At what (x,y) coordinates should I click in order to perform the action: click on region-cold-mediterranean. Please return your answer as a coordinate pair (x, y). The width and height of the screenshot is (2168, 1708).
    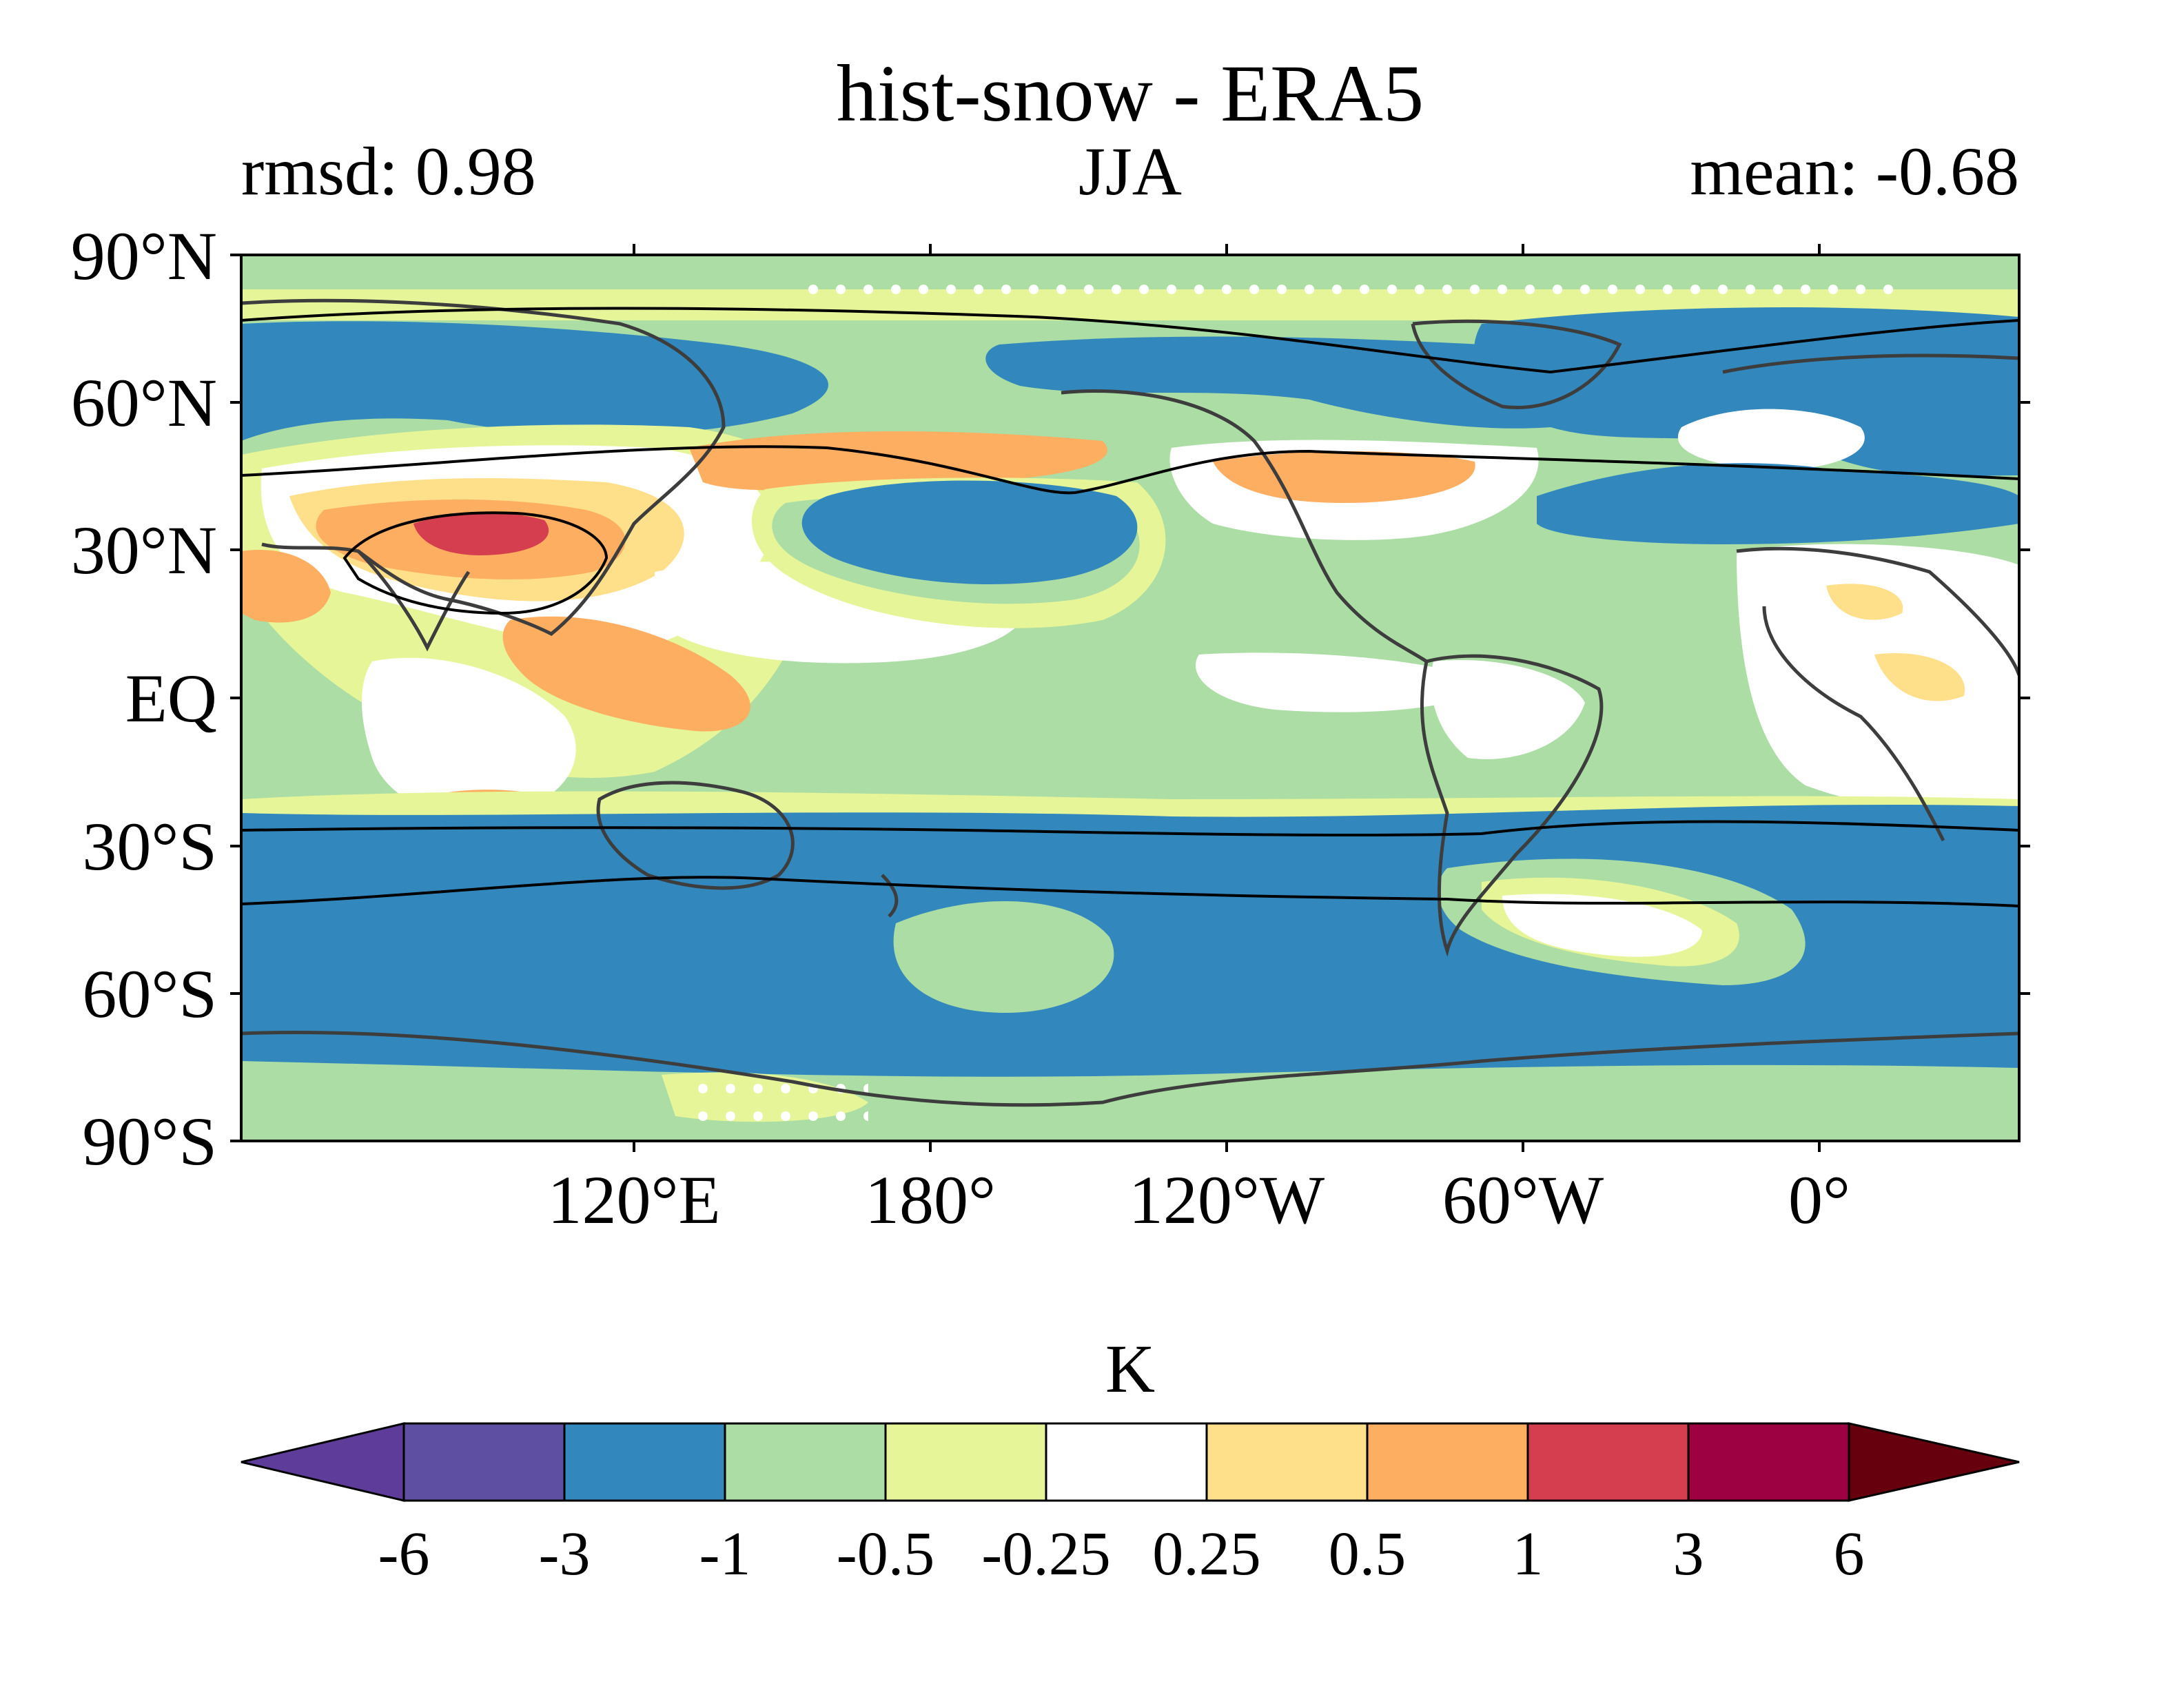
    Looking at the image, I should click on (1778, 503).